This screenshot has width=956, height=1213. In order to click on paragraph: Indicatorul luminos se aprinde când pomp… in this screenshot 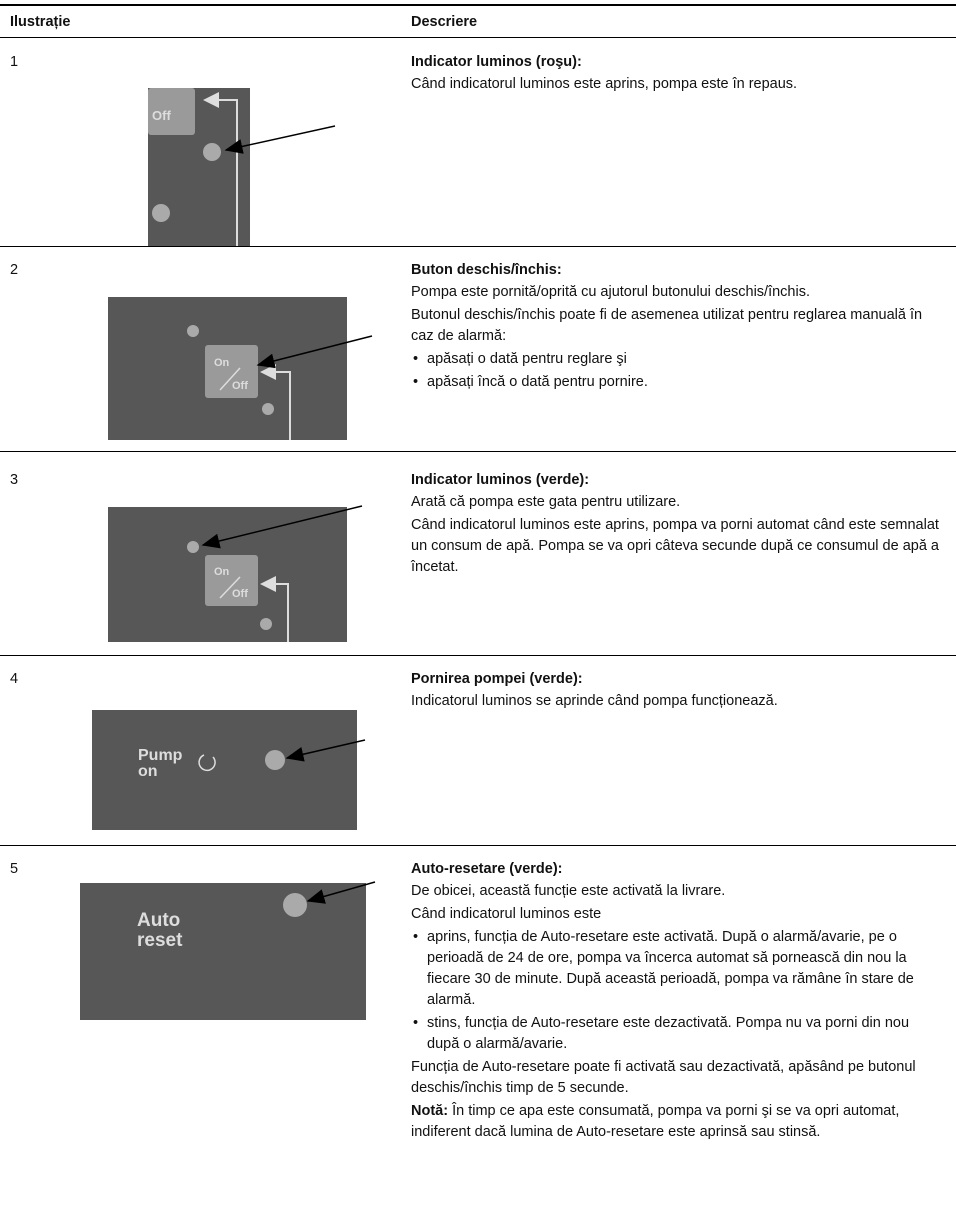, I will do `click(594, 701)`.